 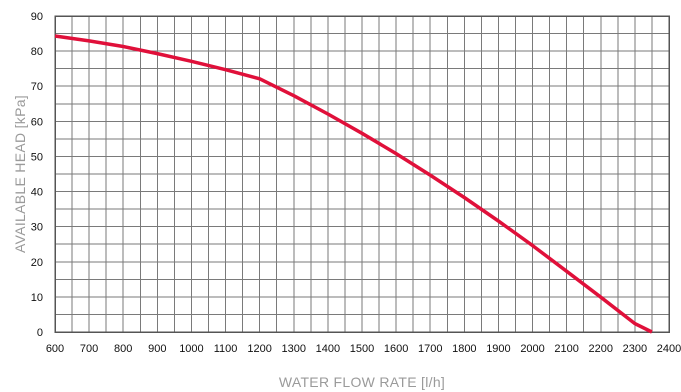 I want to click on x-tick-label: 1800, so click(x=464, y=349).